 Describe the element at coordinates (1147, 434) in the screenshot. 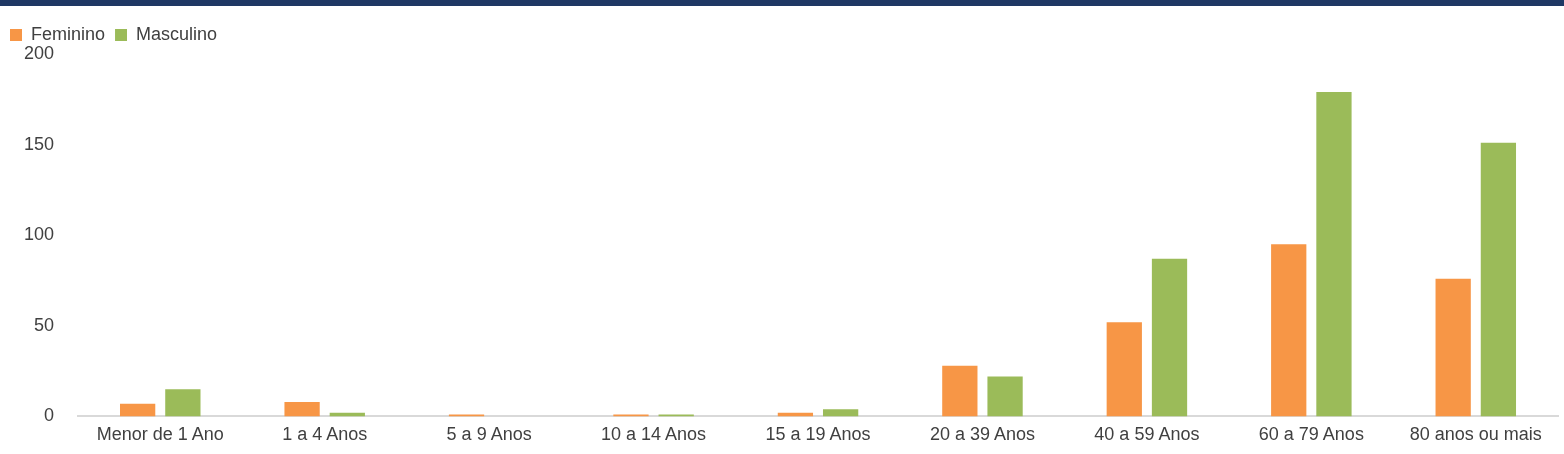

I see `x-tick-label: 40 a 59 Anos` at that location.